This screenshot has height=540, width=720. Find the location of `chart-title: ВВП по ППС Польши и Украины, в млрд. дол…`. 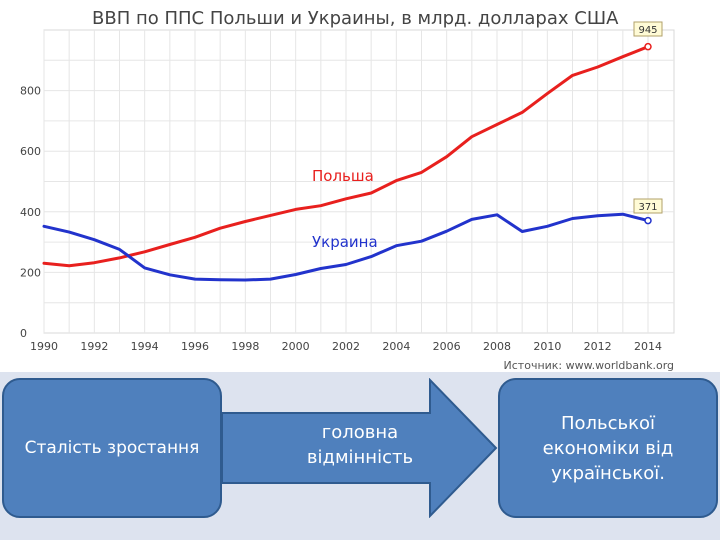

chart-title: ВВП по ППС Польши и Украины, в млрд. дол… is located at coordinates (355, 18).